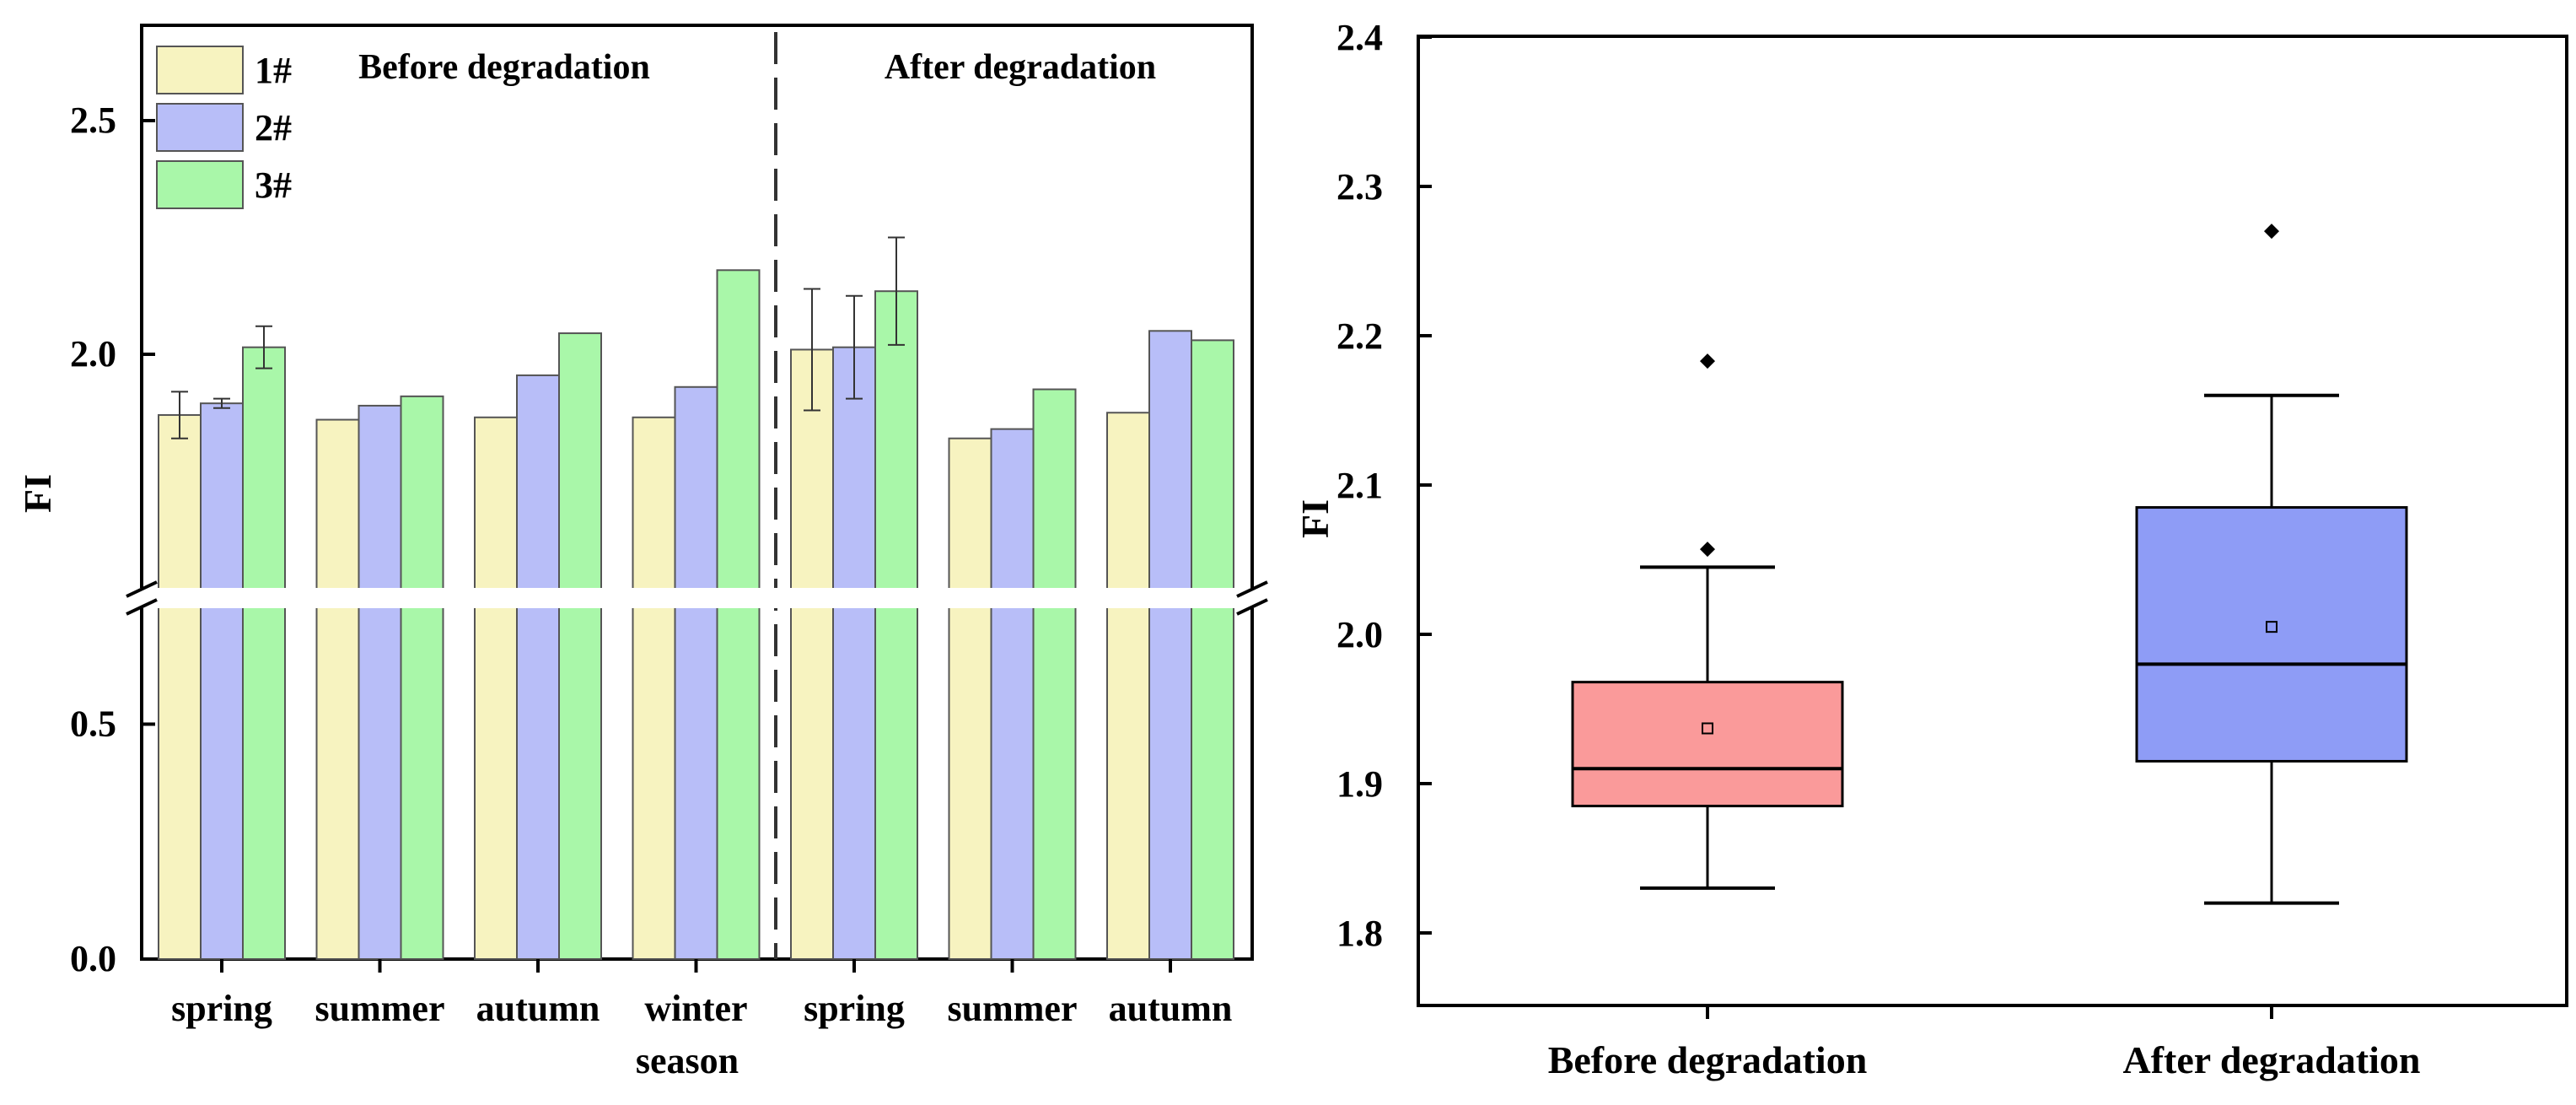  What do you see at coordinates (142, 607) in the screenshot?
I see `break-mark-left-lower` at bounding box center [142, 607].